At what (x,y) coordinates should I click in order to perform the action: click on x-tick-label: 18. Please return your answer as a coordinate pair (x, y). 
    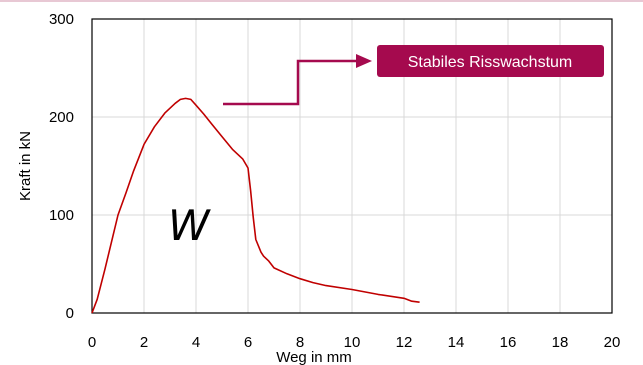
    Looking at the image, I should click on (560, 342).